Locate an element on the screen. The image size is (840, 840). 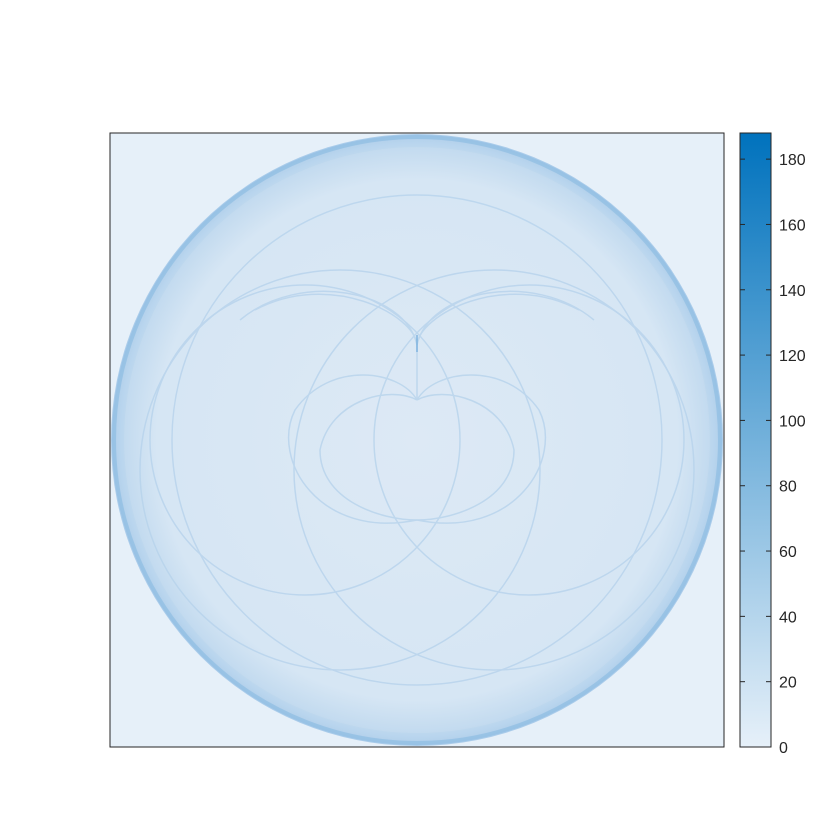
colorbar-tick-label: 100 is located at coordinates (792, 421).